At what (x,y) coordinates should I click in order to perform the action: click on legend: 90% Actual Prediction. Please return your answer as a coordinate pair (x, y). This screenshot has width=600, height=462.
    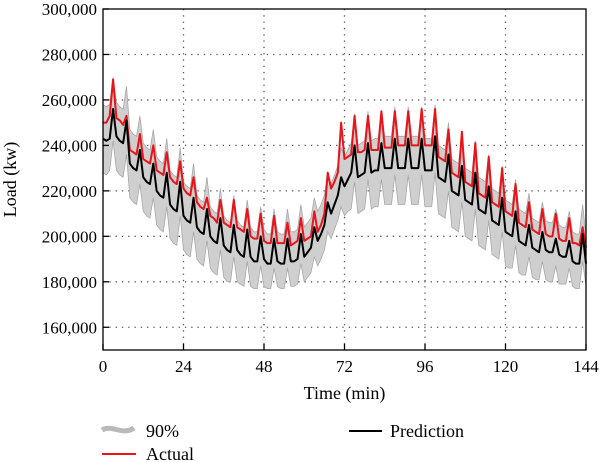
    Looking at the image, I should click on (282, 441).